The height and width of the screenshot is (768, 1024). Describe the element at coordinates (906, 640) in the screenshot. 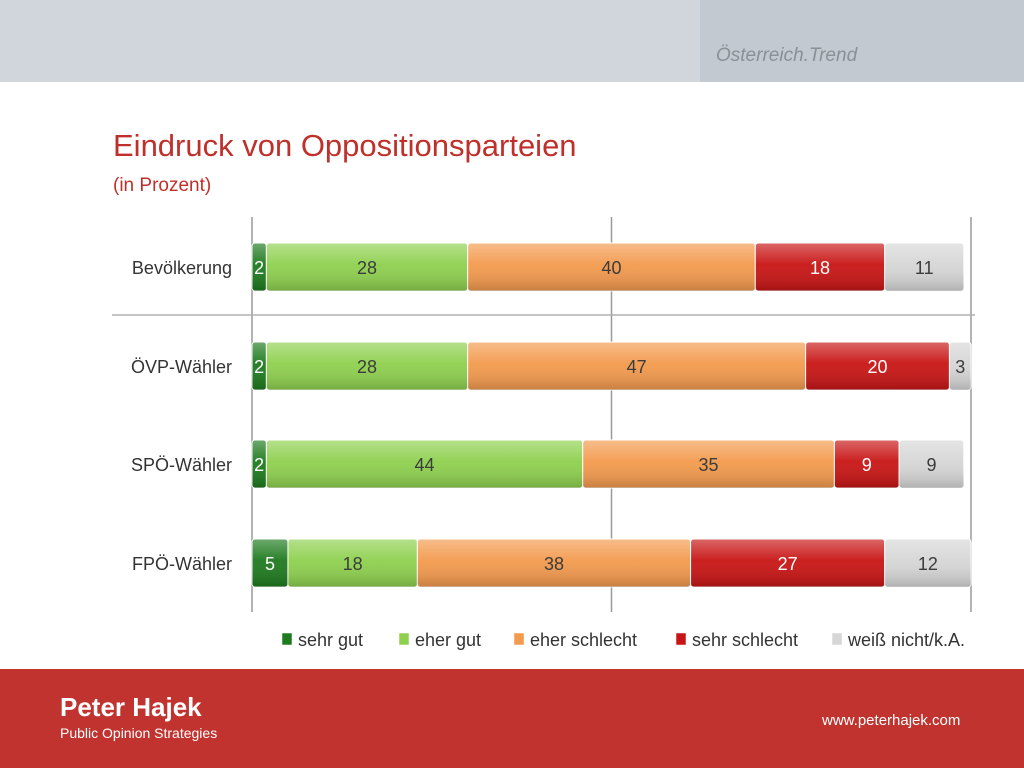

I see `legend-label: weiß nicht/k.A.` at that location.